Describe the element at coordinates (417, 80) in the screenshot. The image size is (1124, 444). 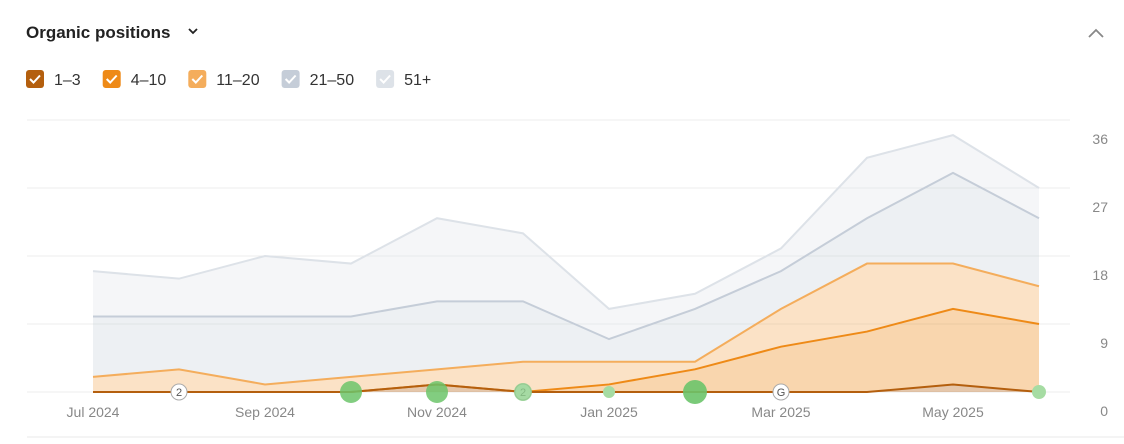
I see `legend-label: 51+` at that location.